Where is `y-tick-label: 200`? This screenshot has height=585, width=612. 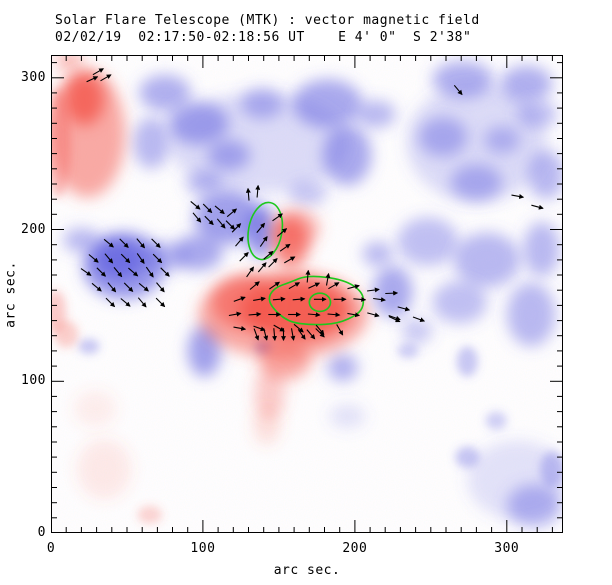
y-tick-label: 200 is located at coordinates (33, 229).